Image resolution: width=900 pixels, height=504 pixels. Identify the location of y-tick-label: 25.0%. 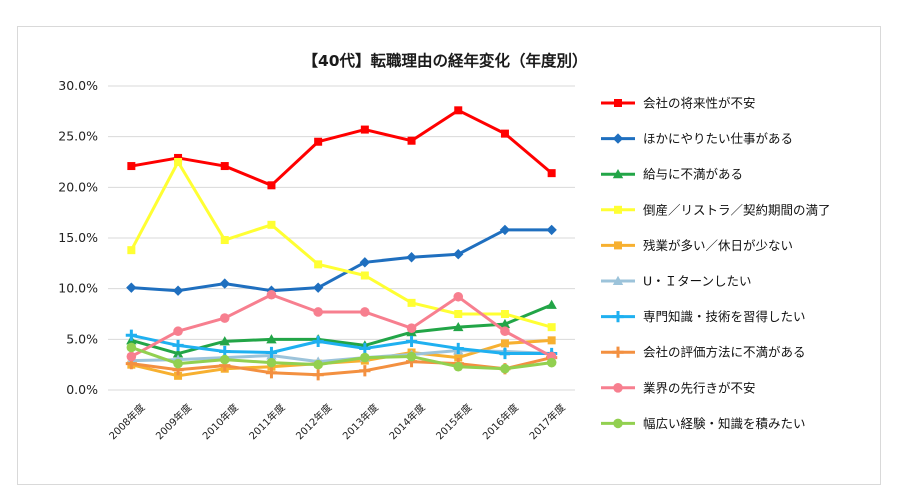
(78, 136).